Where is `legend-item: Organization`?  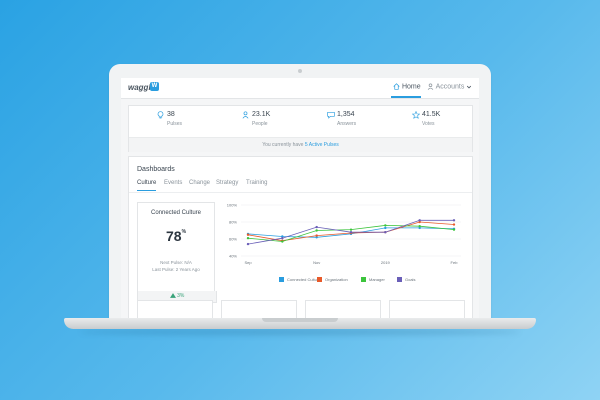
legend-item: Organization is located at coordinates (332, 280).